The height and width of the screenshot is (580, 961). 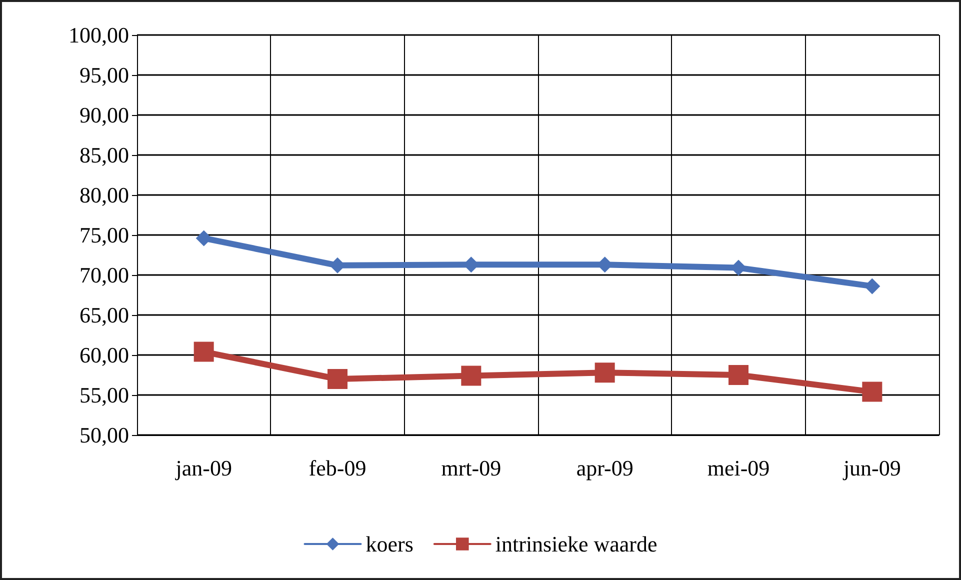 What do you see at coordinates (576, 544) in the screenshot?
I see `legend-label: intrinsieke waarde` at bounding box center [576, 544].